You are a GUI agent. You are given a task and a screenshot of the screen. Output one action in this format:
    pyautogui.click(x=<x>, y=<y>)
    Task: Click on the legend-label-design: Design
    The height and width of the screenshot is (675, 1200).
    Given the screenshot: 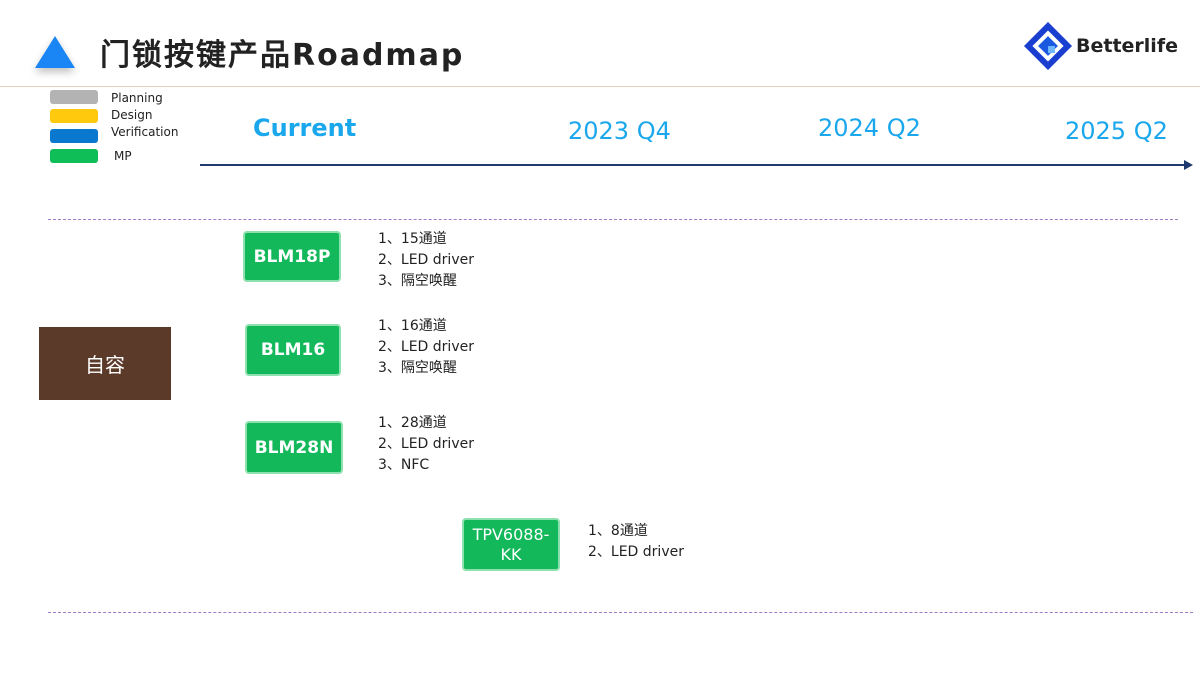 What is the action you would take?
    pyautogui.click(x=132, y=115)
    